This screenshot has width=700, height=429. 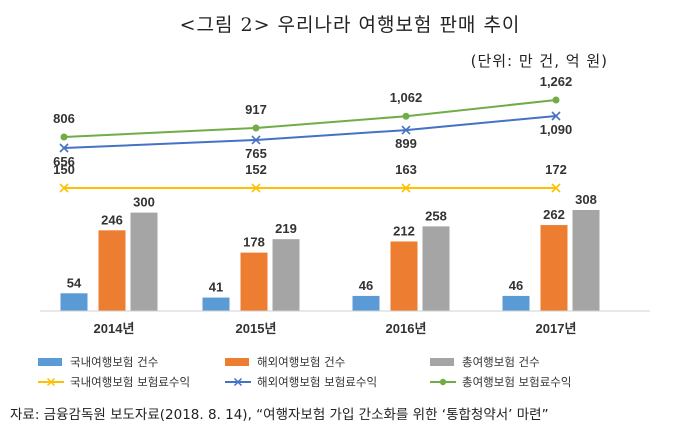 What do you see at coordinates (501, 362) in the screenshot?
I see `legend-label: 총여행보험 건수` at bounding box center [501, 362].